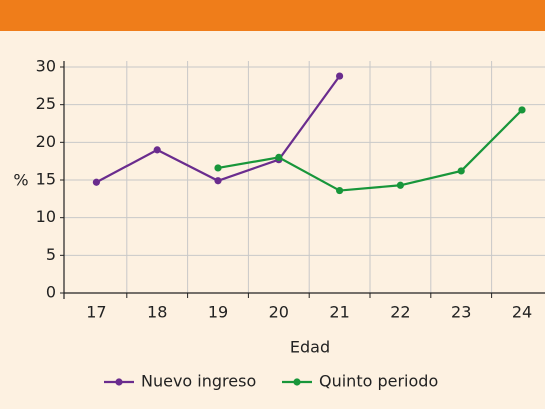 The height and width of the screenshot is (409, 545). Describe the element at coordinates (400, 312) in the screenshot. I see `x-tick-label: 22` at that location.